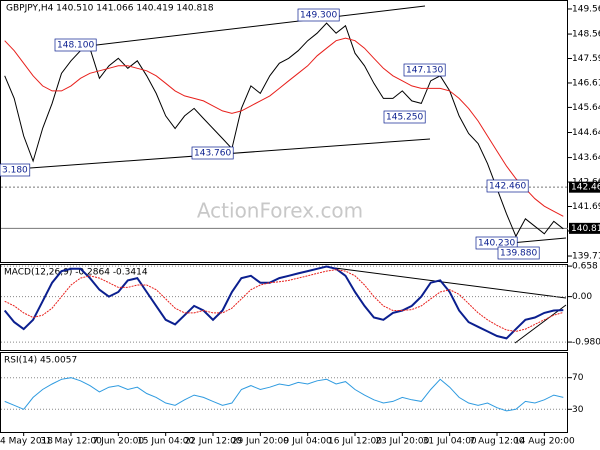 The image size is (600, 450). I want to click on annotation: 145.250, so click(404, 118).